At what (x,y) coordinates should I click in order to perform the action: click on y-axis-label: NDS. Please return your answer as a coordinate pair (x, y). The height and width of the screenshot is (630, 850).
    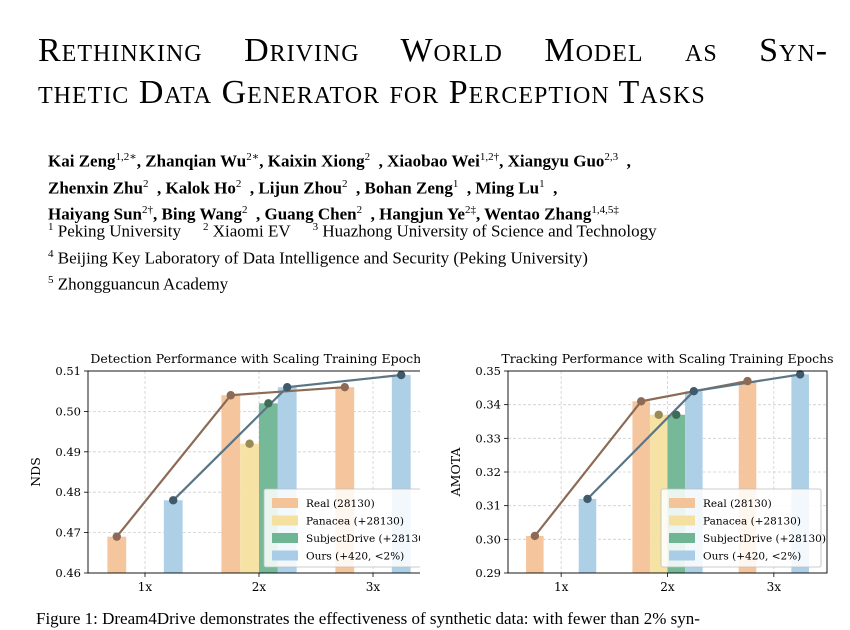
    Looking at the image, I should click on (35, 472).